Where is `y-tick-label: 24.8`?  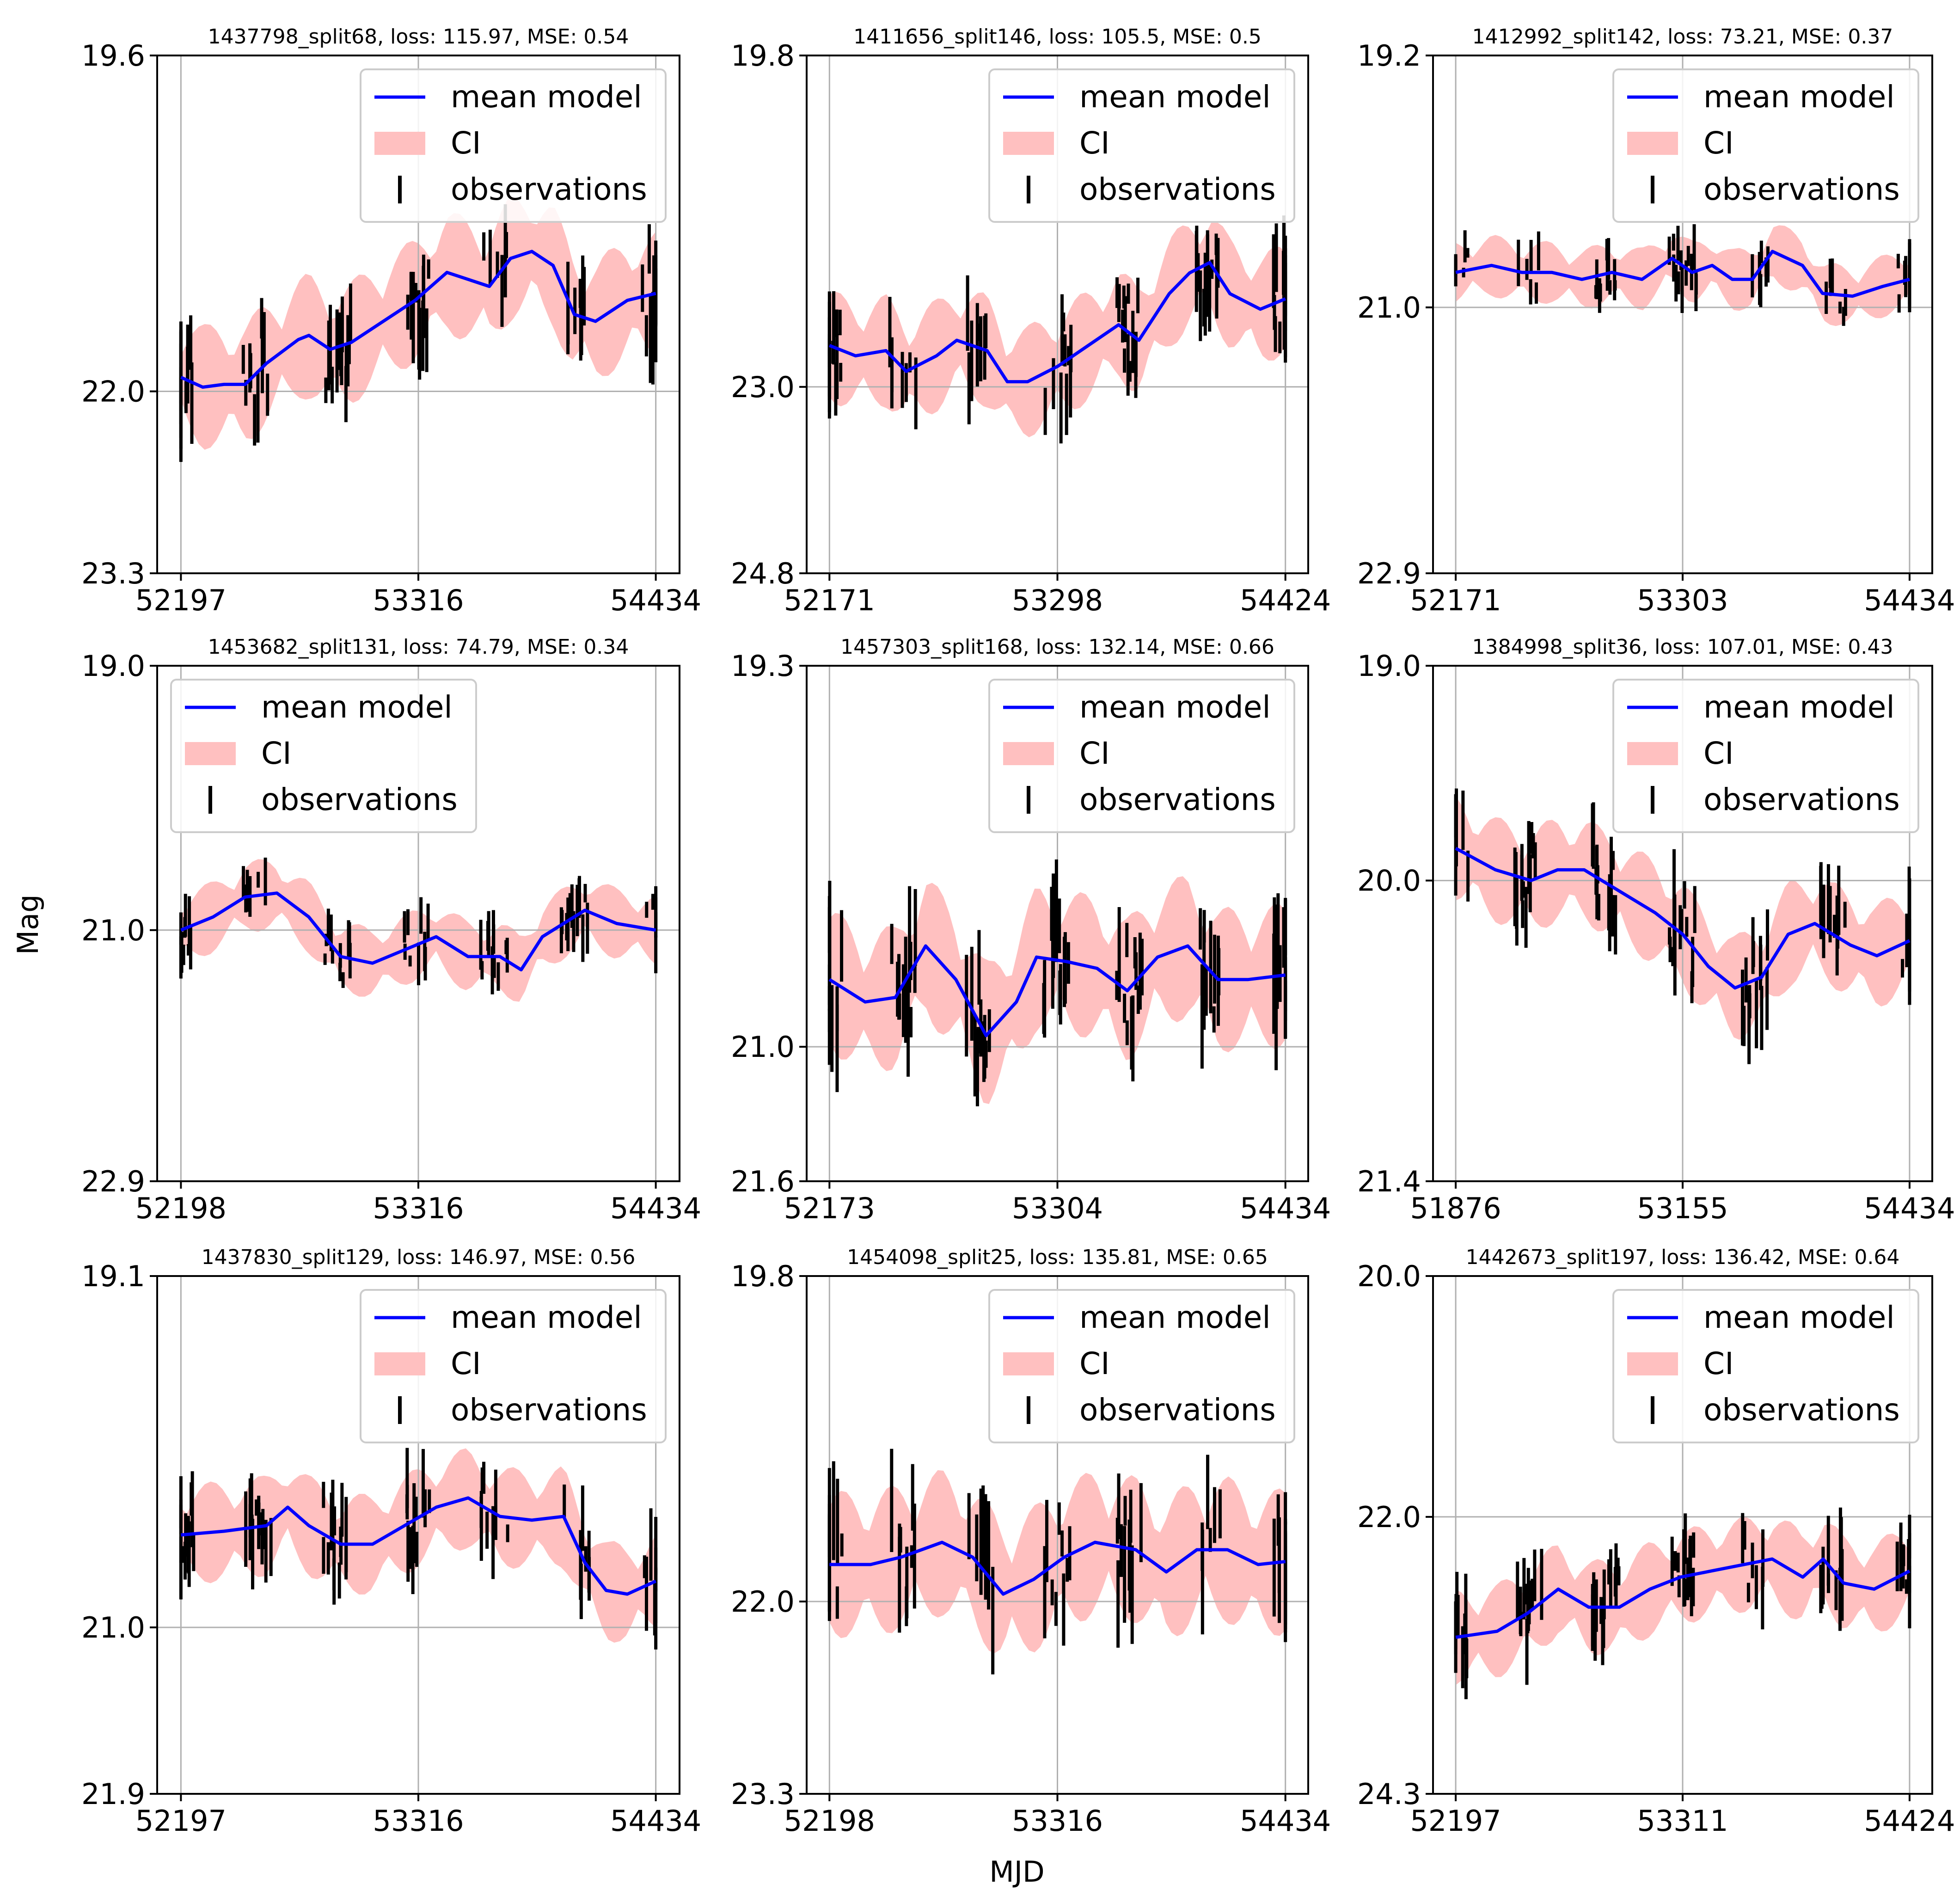 y-tick-label: 24.8 is located at coordinates (763, 573).